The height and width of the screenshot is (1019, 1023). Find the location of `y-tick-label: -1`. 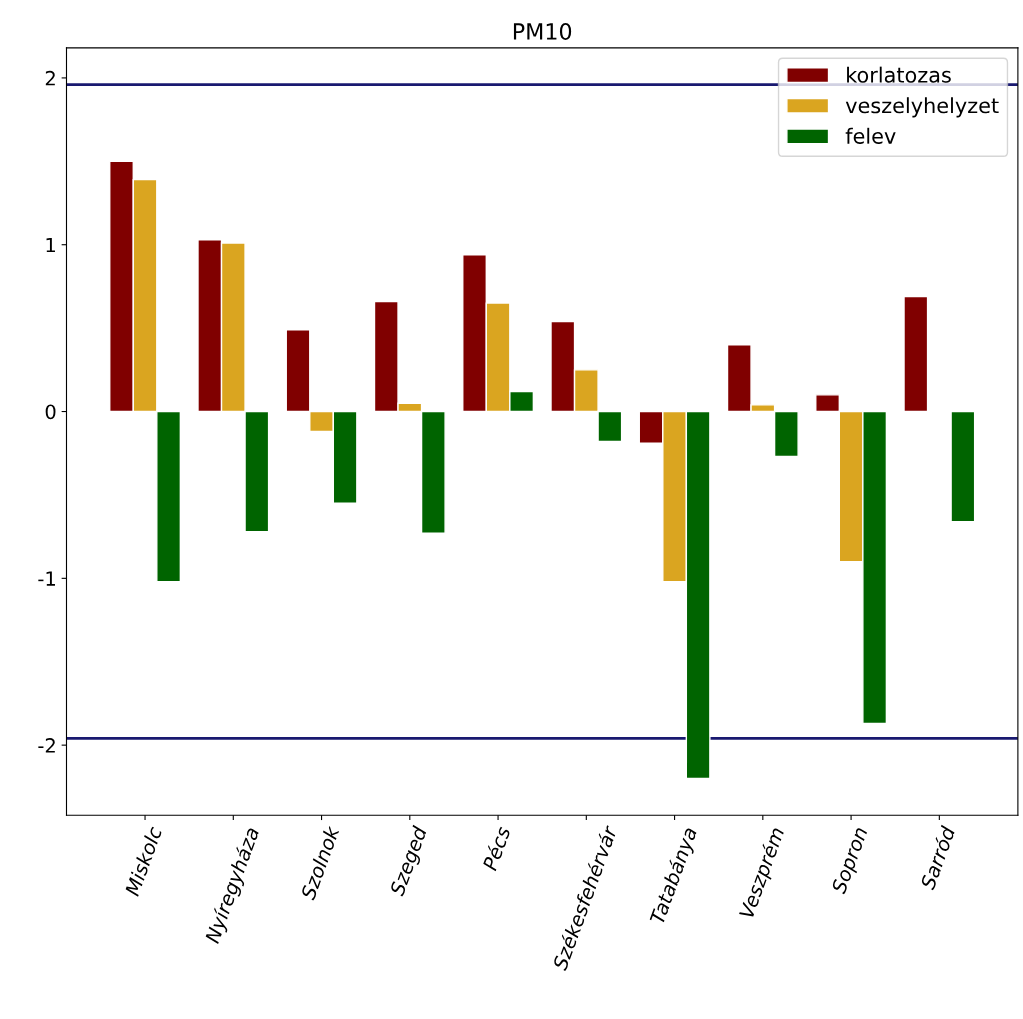

y-tick-label: -1 is located at coordinates (46, 578).